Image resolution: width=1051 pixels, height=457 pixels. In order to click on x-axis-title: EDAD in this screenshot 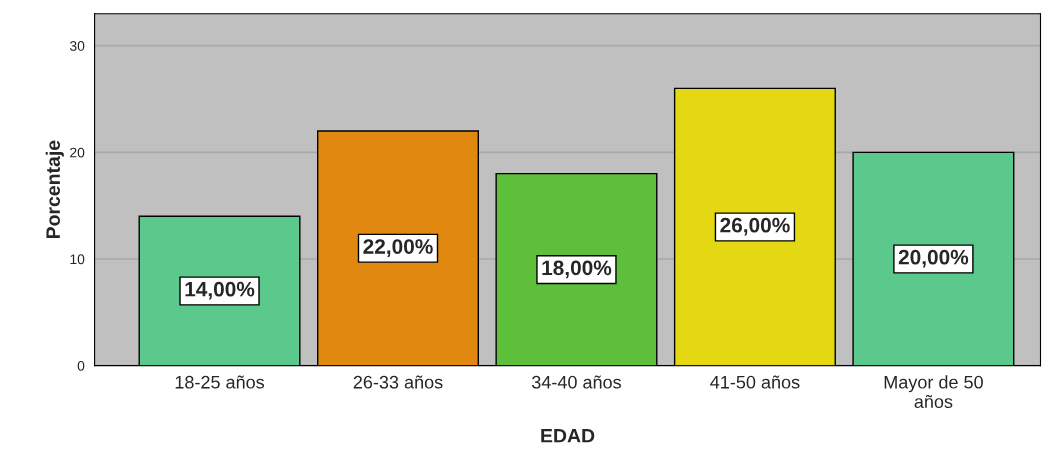, I will do `click(568, 435)`.